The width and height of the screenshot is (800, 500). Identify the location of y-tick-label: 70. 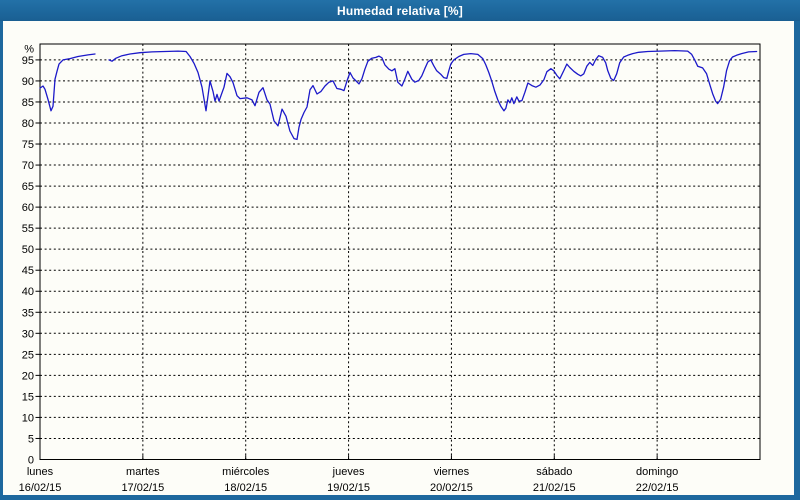
(28, 166).